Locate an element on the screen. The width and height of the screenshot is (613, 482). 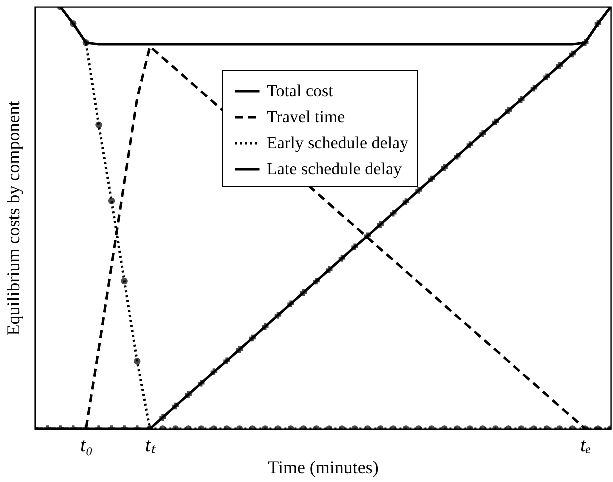
legend-label: Late schedule delay is located at coordinates (334, 169).